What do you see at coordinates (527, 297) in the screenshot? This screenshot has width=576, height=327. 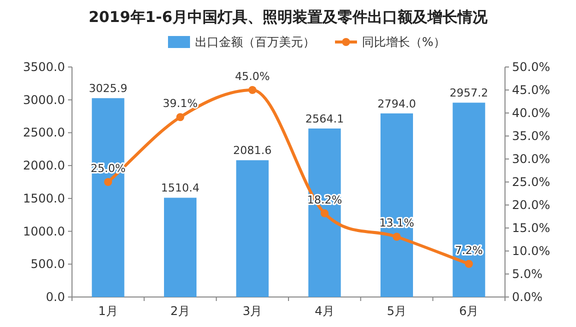 I see `y2-tick-label: 0.0%` at bounding box center [527, 297].